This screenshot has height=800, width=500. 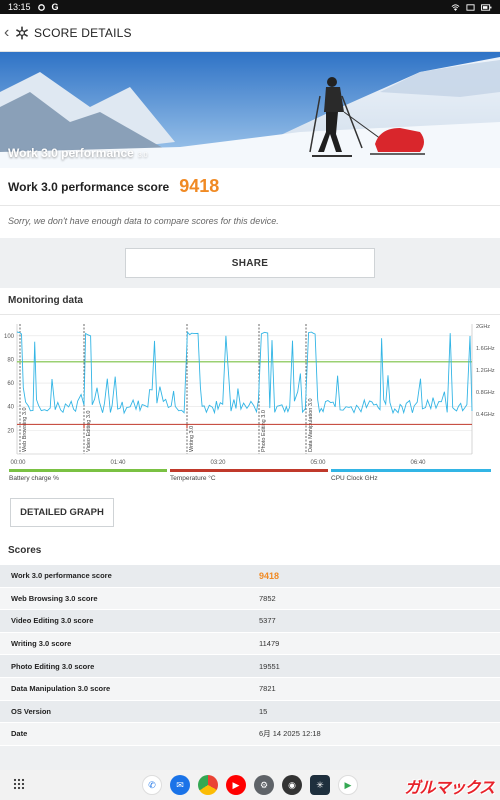 I want to click on score-row-value: 19551, so click(x=269, y=666).